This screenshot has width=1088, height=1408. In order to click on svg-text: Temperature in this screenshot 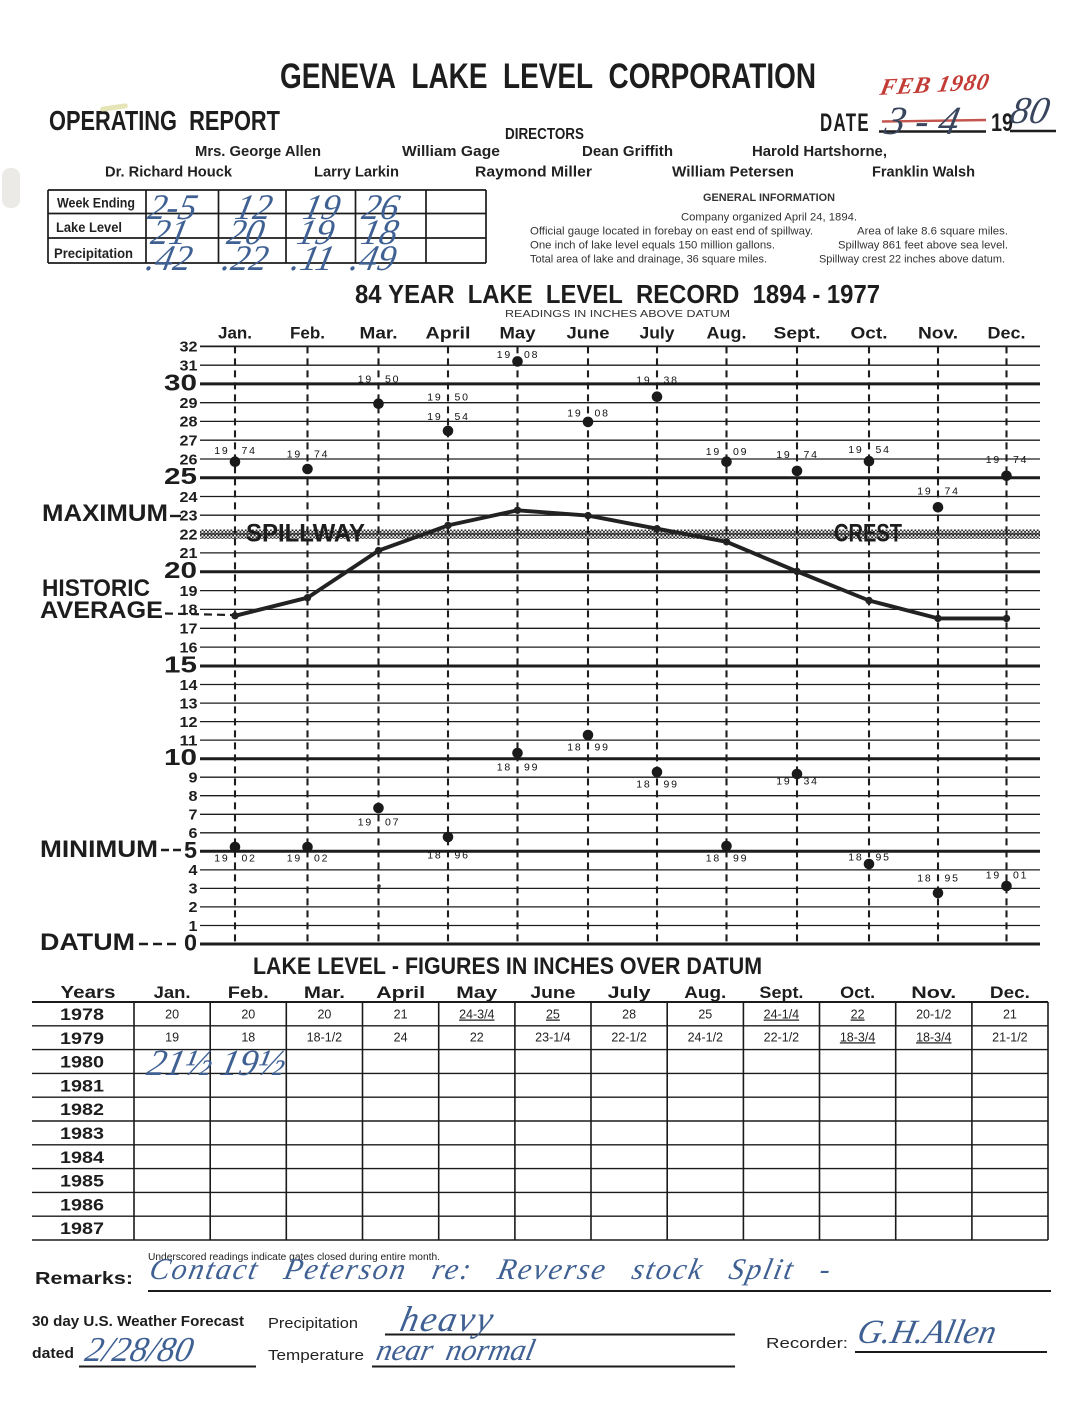, I will do `click(316, 1355)`.